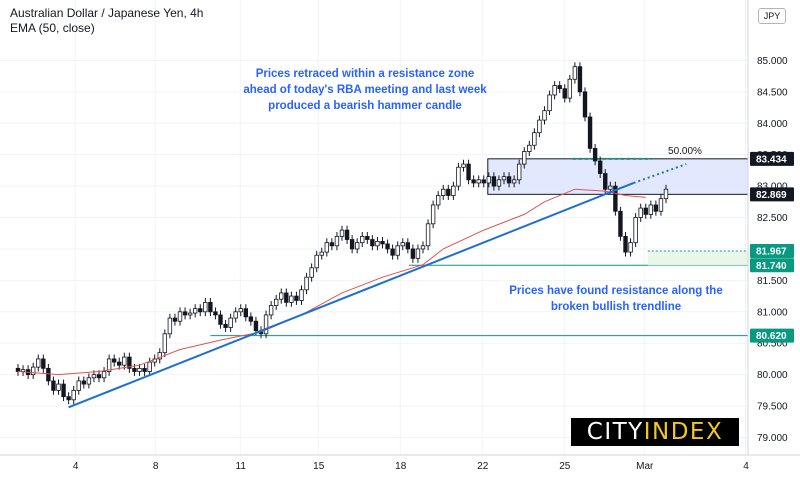 The width and height of the screenshot is (800, 485). I want to click on currency-badge: JPY, so click(772, 16).